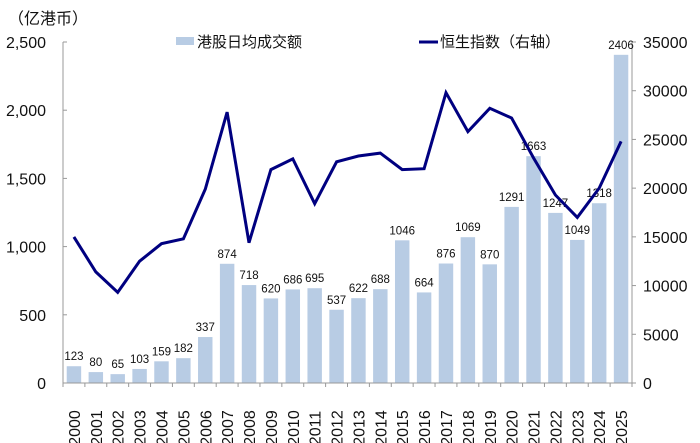 The height and width of the screenshot is (443, 700). Describe the element at coordinates (447, 426) in the screenshot. I see `x-axis-label: 2017` at that location.